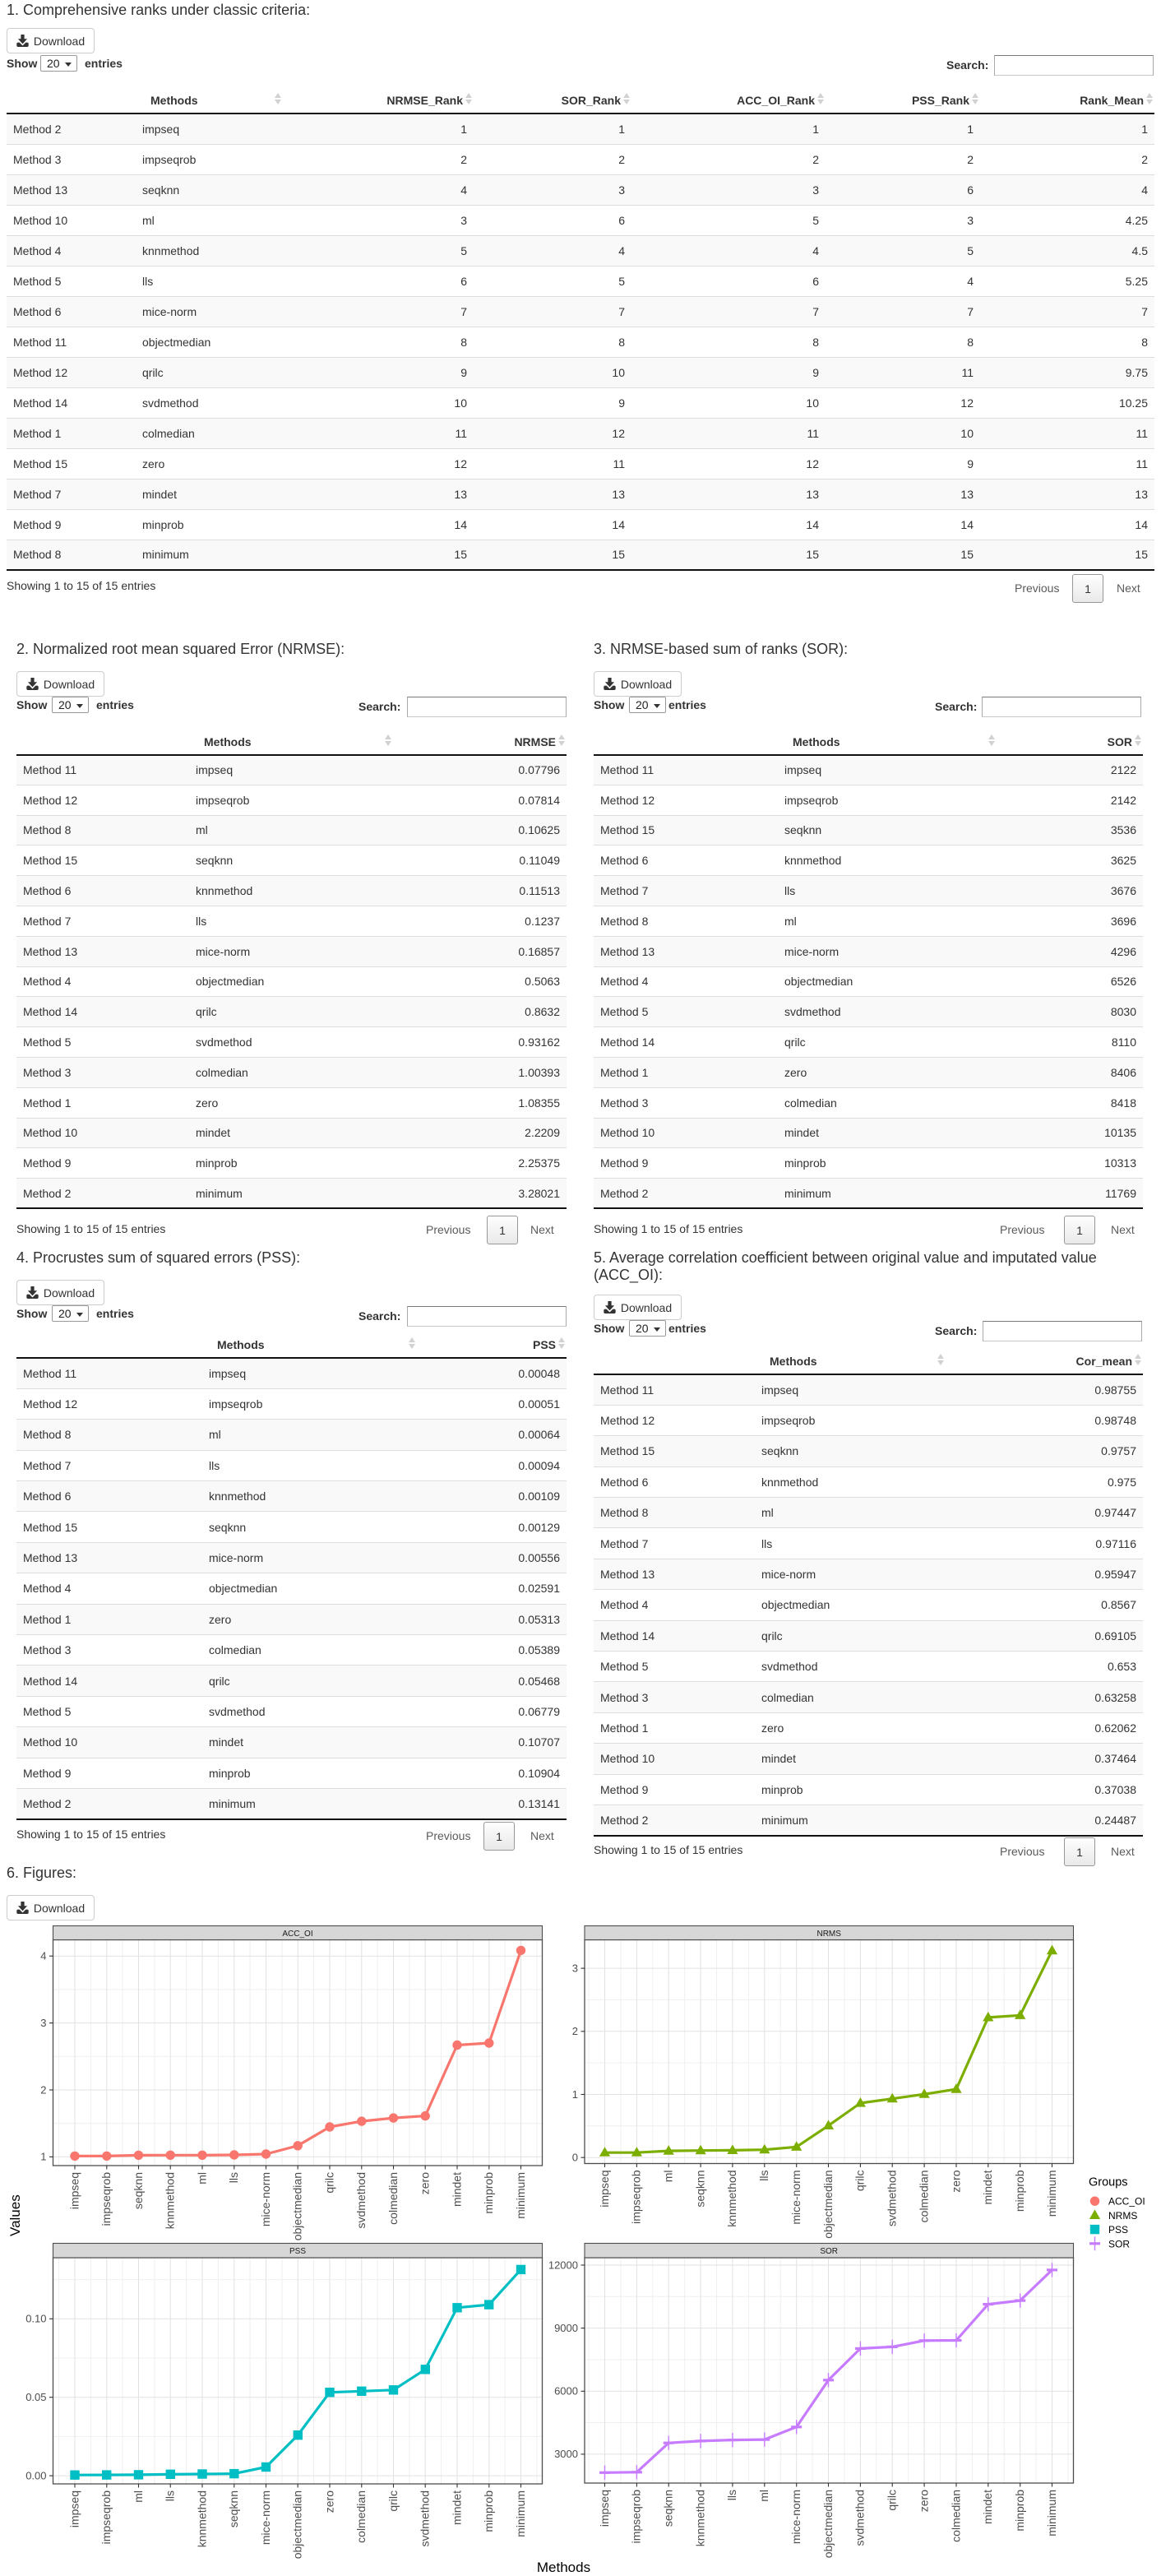 Image resolution: width=1161 pixels, height=2576 pixels. Describe the element at coordinates (566, 2392) in the screenshot. I see `svg-text: 6000` at that location.